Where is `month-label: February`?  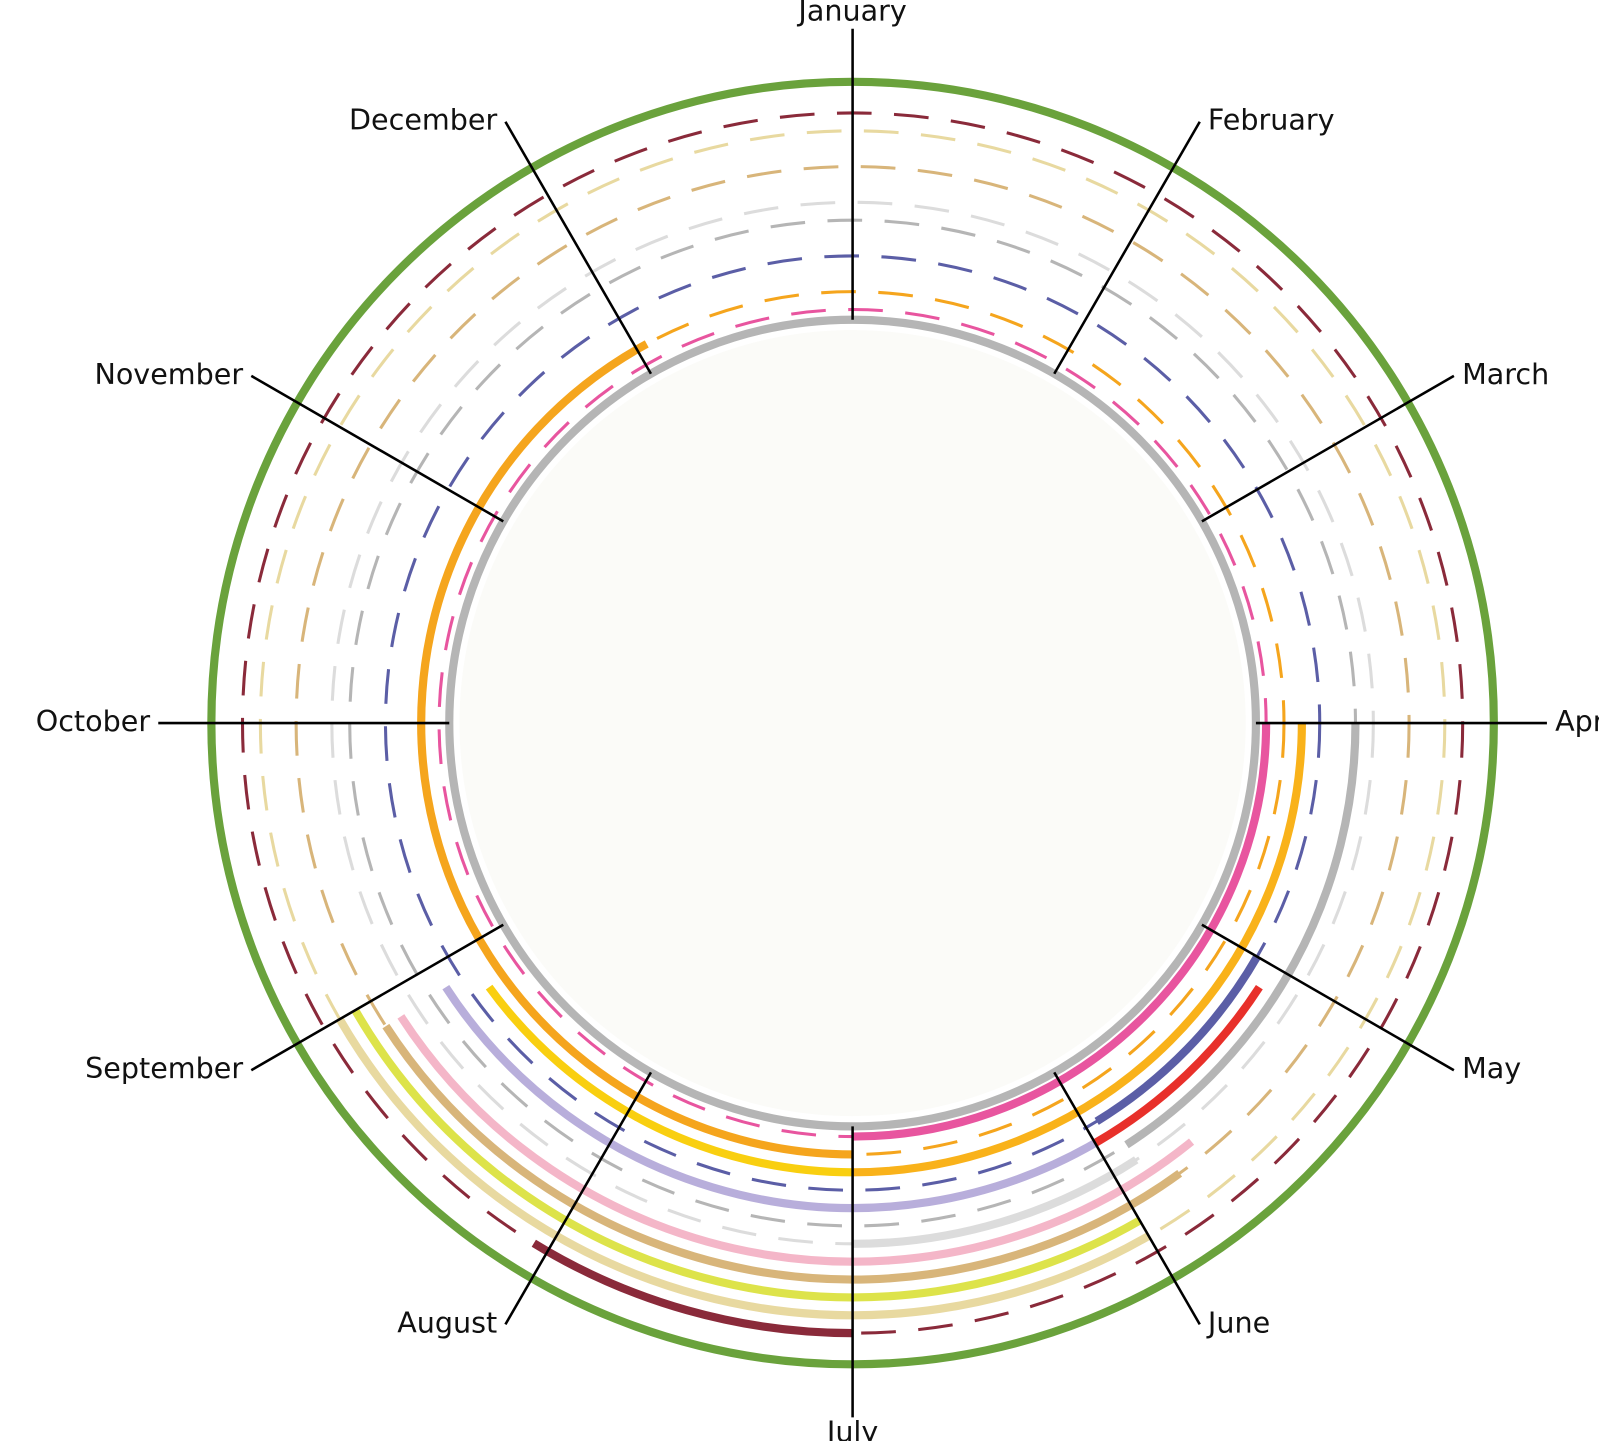 month-label: February is located at coordinates (1271, 120).